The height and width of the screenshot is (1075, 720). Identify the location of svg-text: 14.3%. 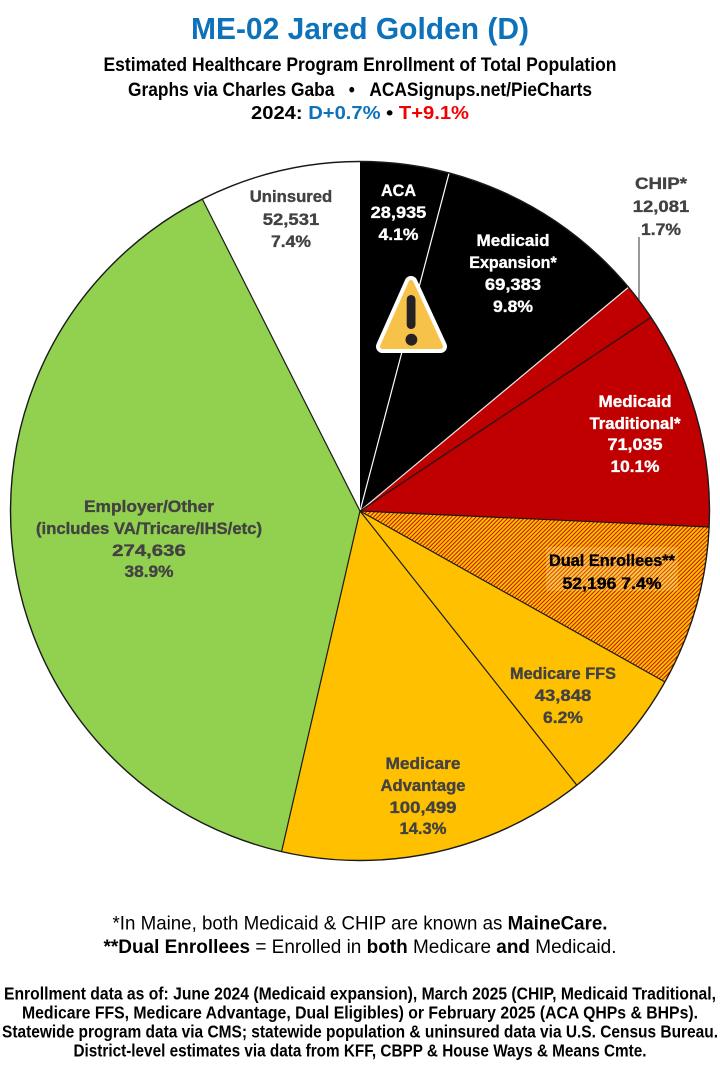
(423, 829).